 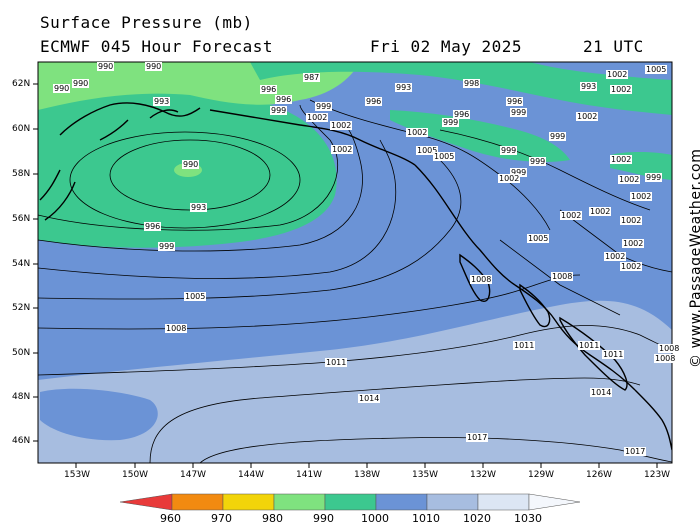 What do you see at coordinates (477, 518) in the screenshot?
I see `legend-label: 1020` at bounding box center [477, 518].